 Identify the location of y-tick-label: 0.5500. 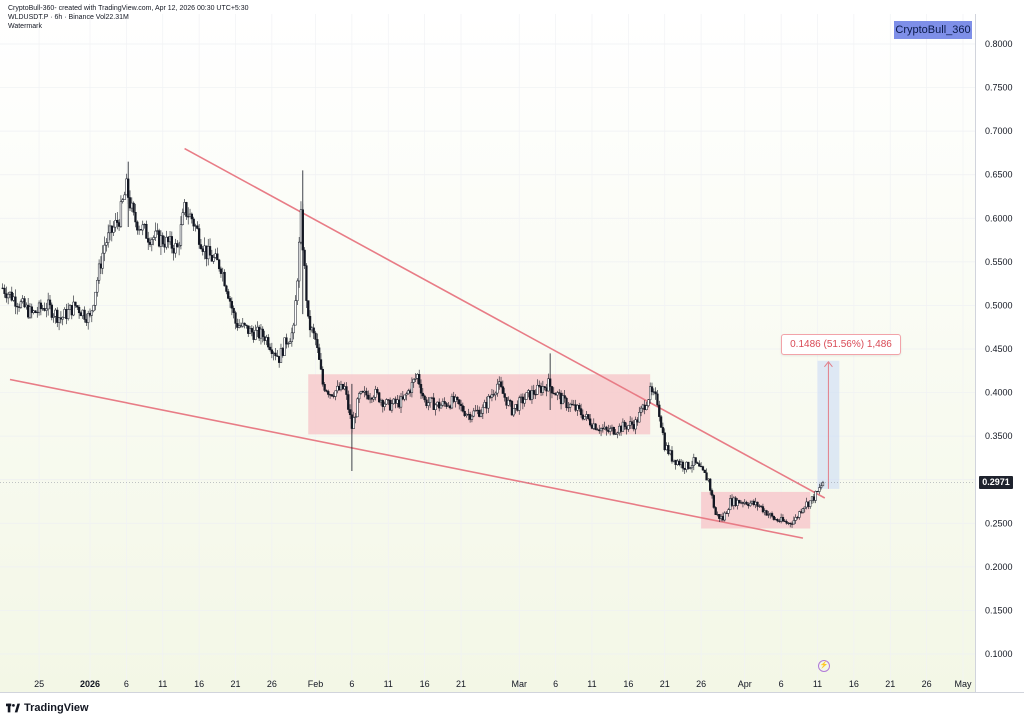
(999, 262).